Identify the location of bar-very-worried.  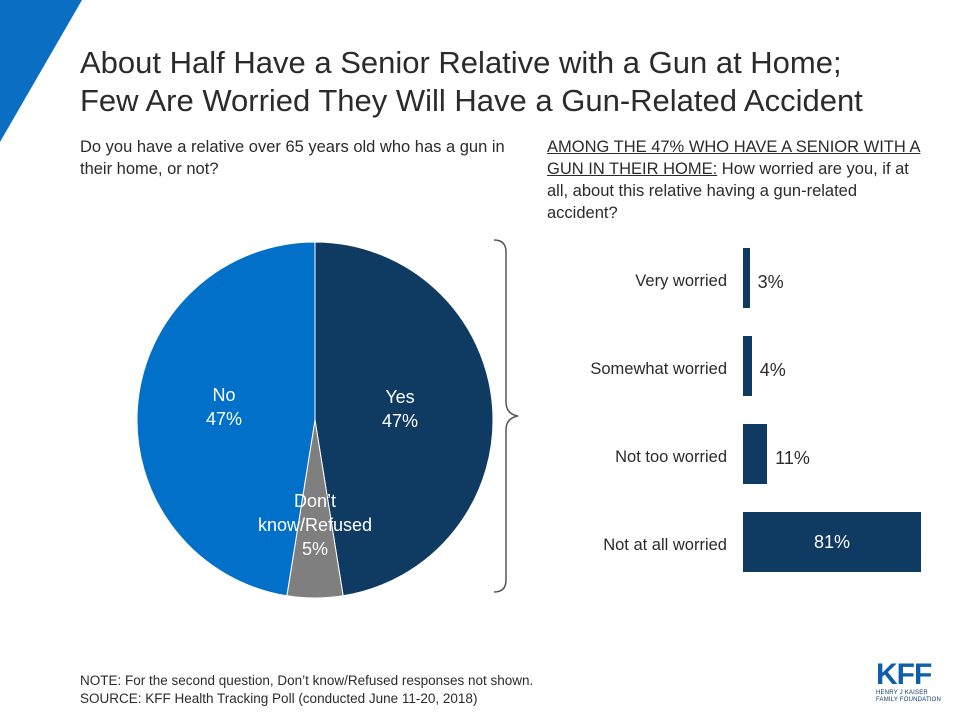
(746, 278).